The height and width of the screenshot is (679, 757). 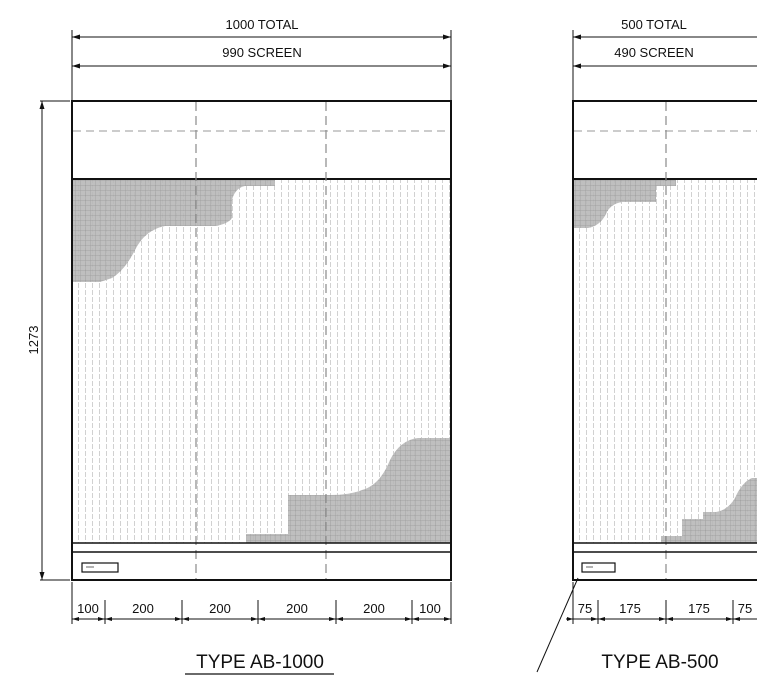 What do you see at coordinates (261, 52) in the screenshot?
I see `screen-label: 990 SCREEN` at bounding box center [261, 52].